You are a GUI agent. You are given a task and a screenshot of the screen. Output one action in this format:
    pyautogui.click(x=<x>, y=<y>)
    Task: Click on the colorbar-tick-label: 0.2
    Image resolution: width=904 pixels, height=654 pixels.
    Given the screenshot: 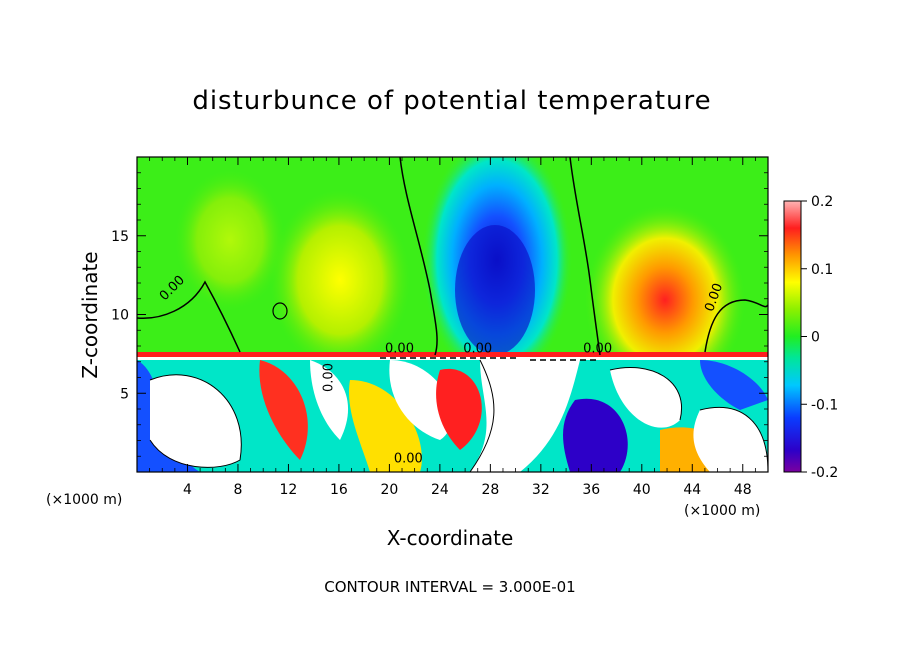 What is the action you would take?
    pyautogui.click(x=822, y=202)
    